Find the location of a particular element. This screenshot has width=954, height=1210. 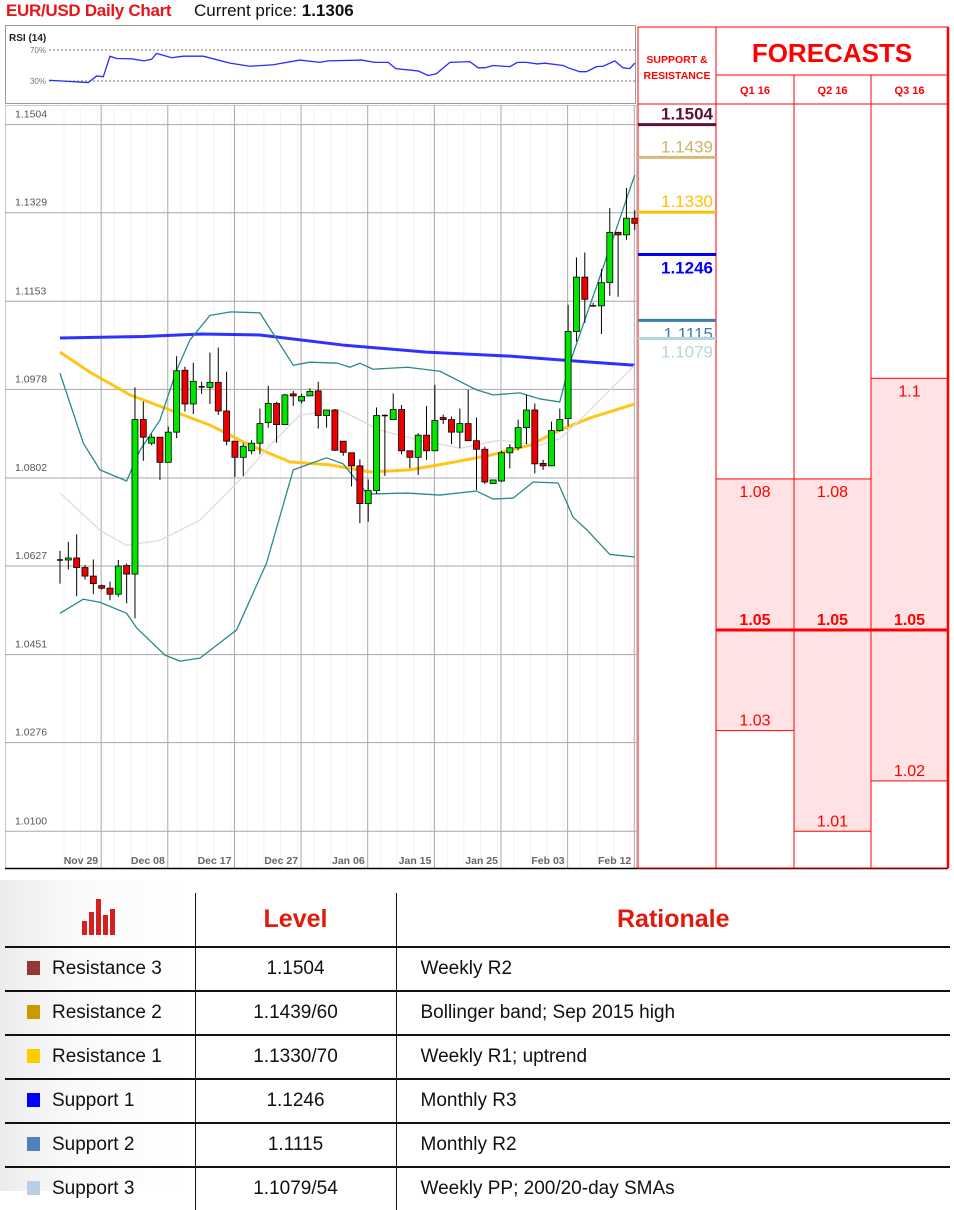

forecast-low-label: 1.01 is located at coordinates (832, 821).